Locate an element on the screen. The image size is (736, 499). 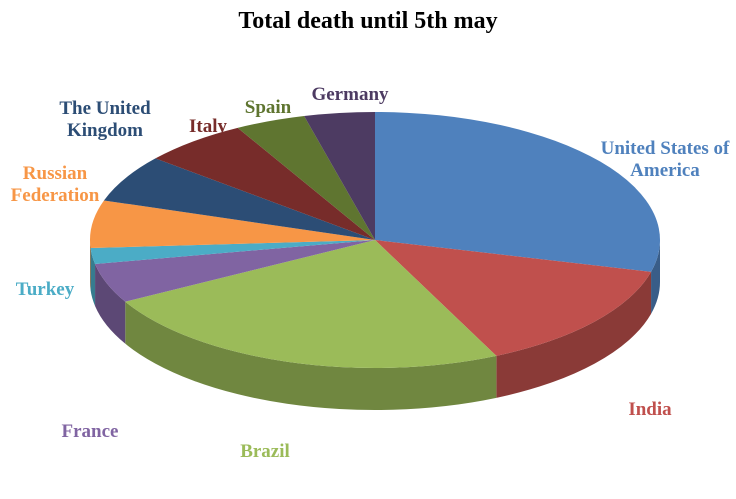
slice-label: Russian Federation is located at coordinates (55, 184).